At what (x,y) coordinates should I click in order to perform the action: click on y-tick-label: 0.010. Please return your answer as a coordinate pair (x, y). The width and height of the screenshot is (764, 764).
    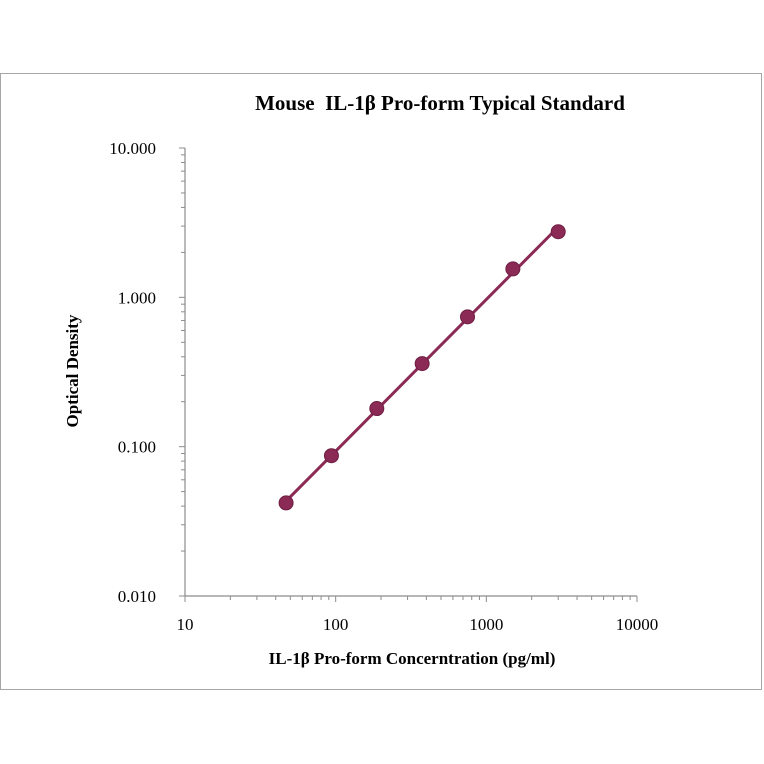
    Looking at the image, I should click on (137, 596).